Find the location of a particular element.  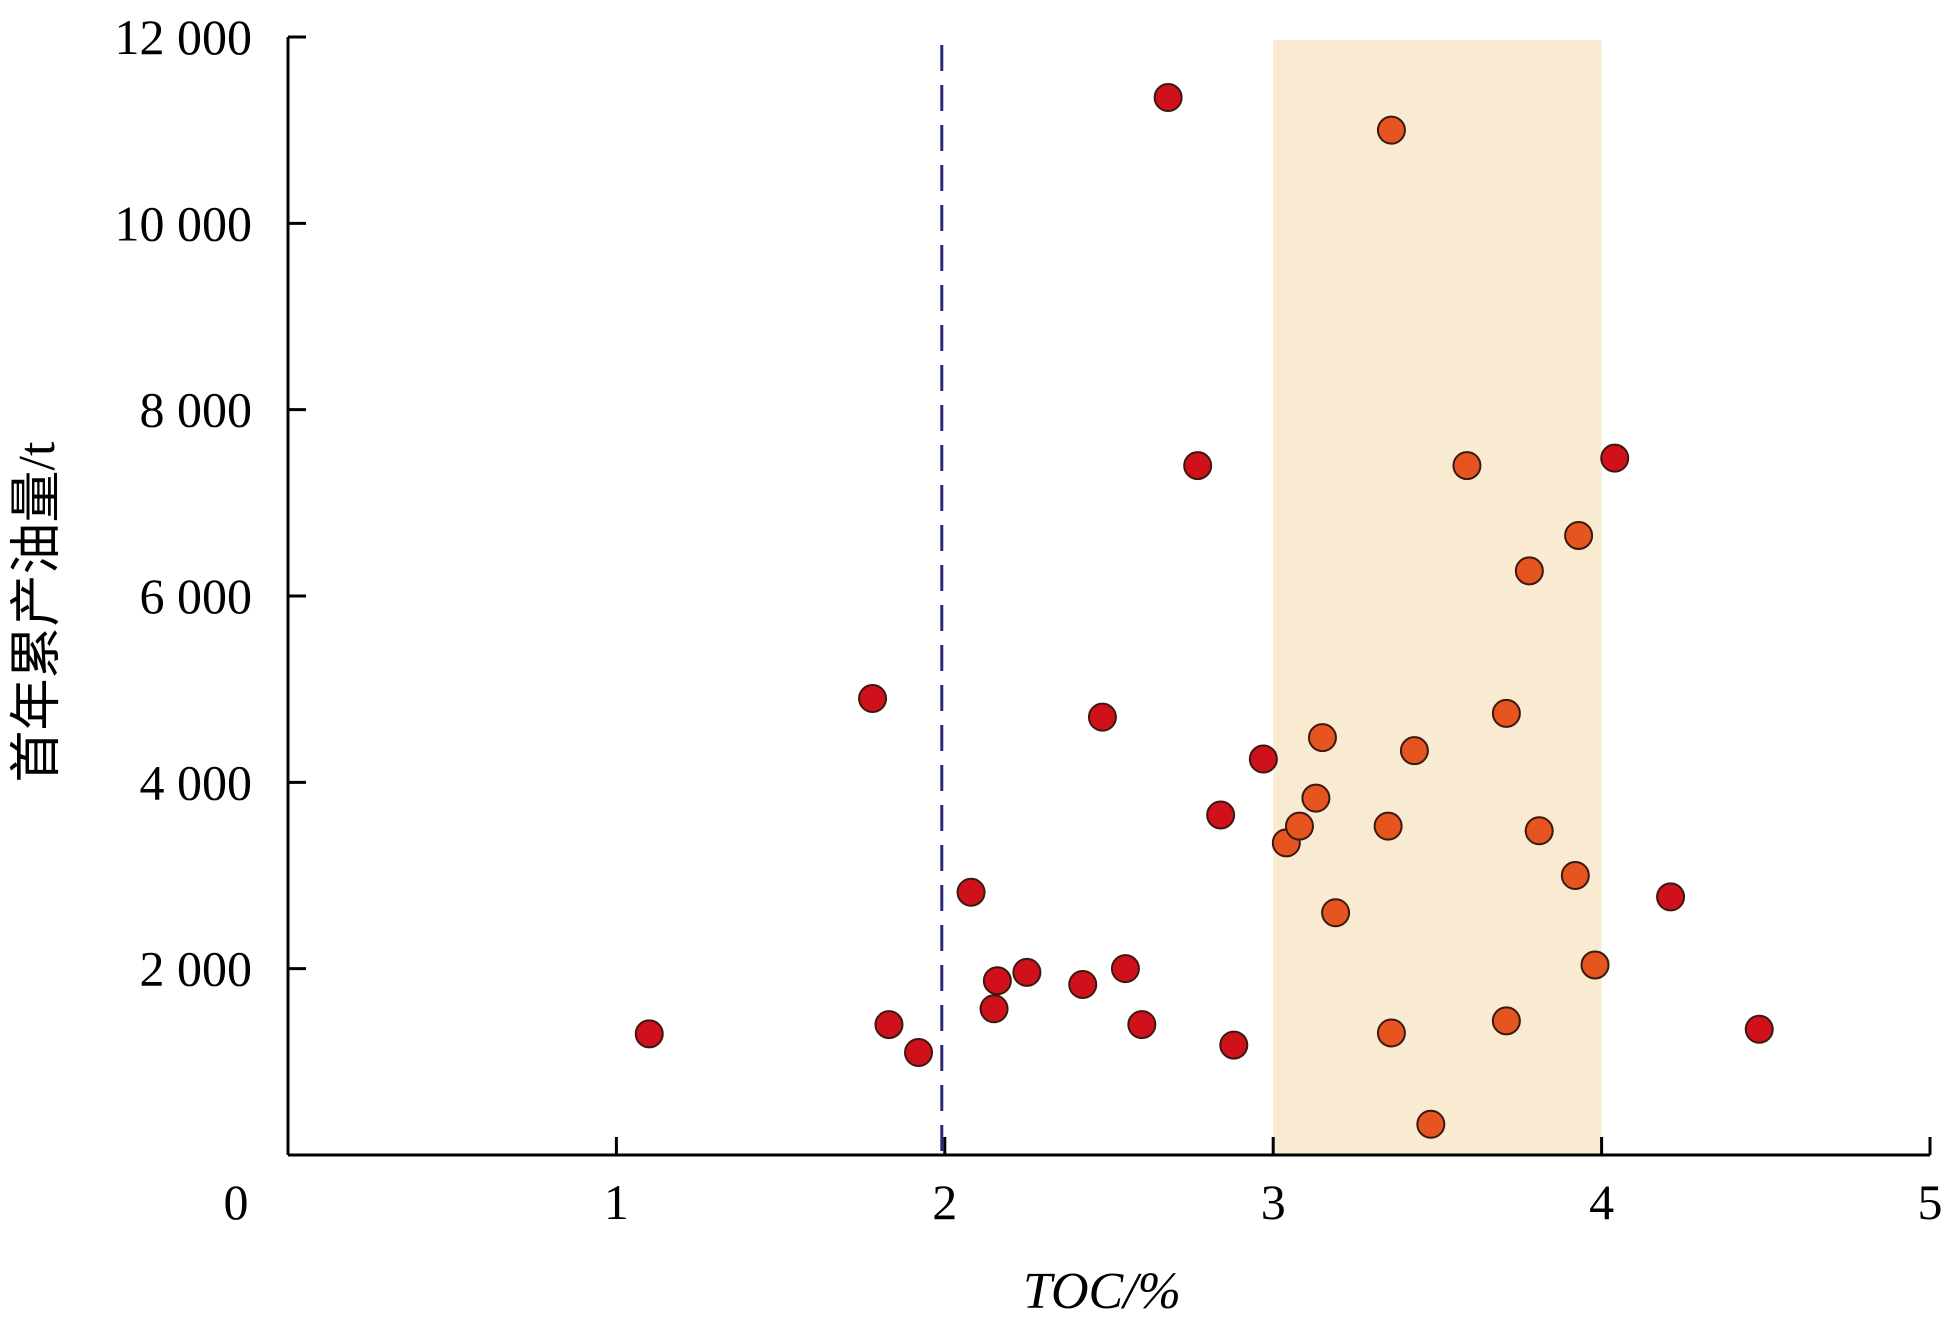

highlight-band-layer is located at coordinates (1437, 597).